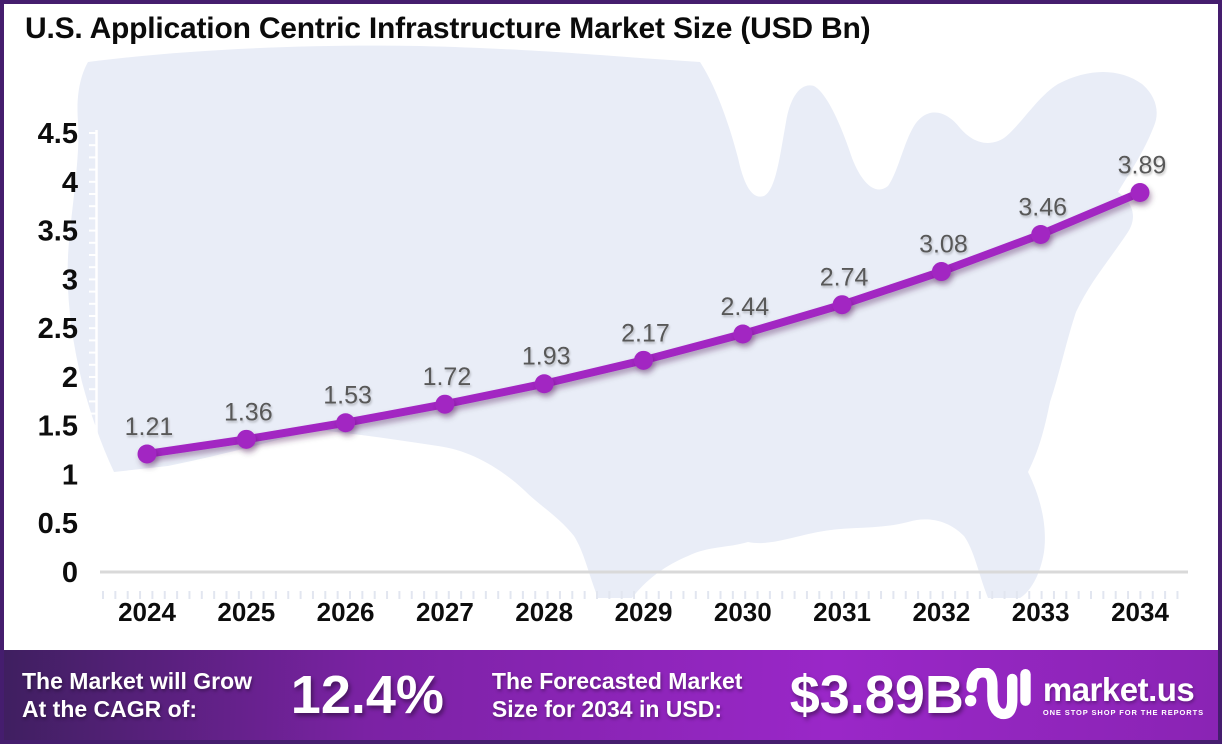  What do you see at coordinates (1042, 207) in the screenshot?
I see `data-label: 3.46` at bounding box center [1042, 207].